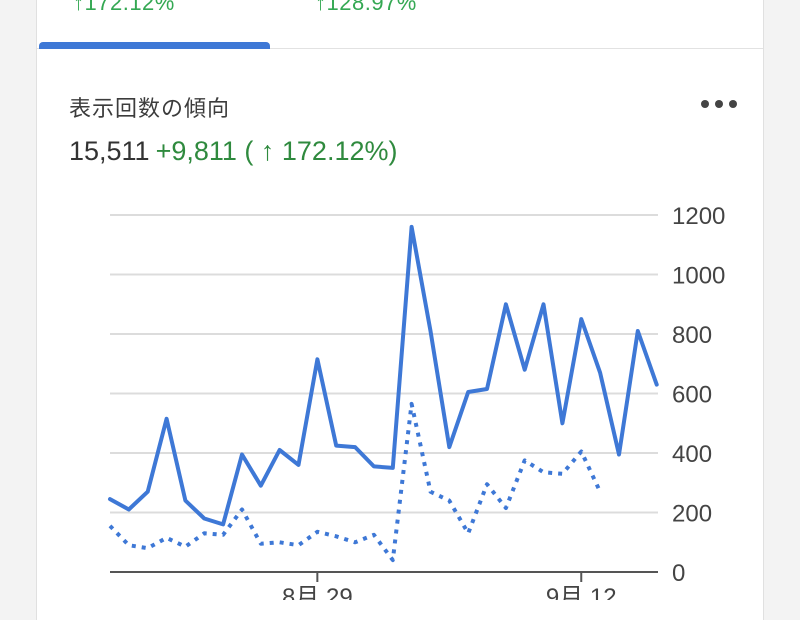  I want to click on y-tick-label: 400, so click(692, 454).